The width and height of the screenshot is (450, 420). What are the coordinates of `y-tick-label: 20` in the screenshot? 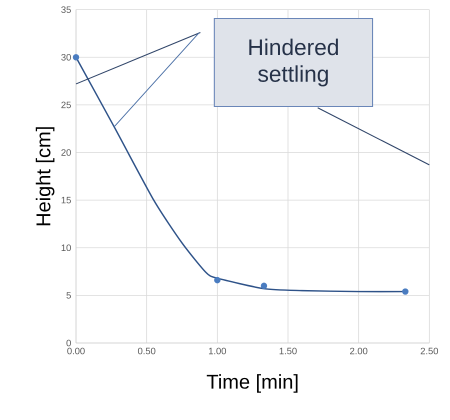 It's located at (66, 152).